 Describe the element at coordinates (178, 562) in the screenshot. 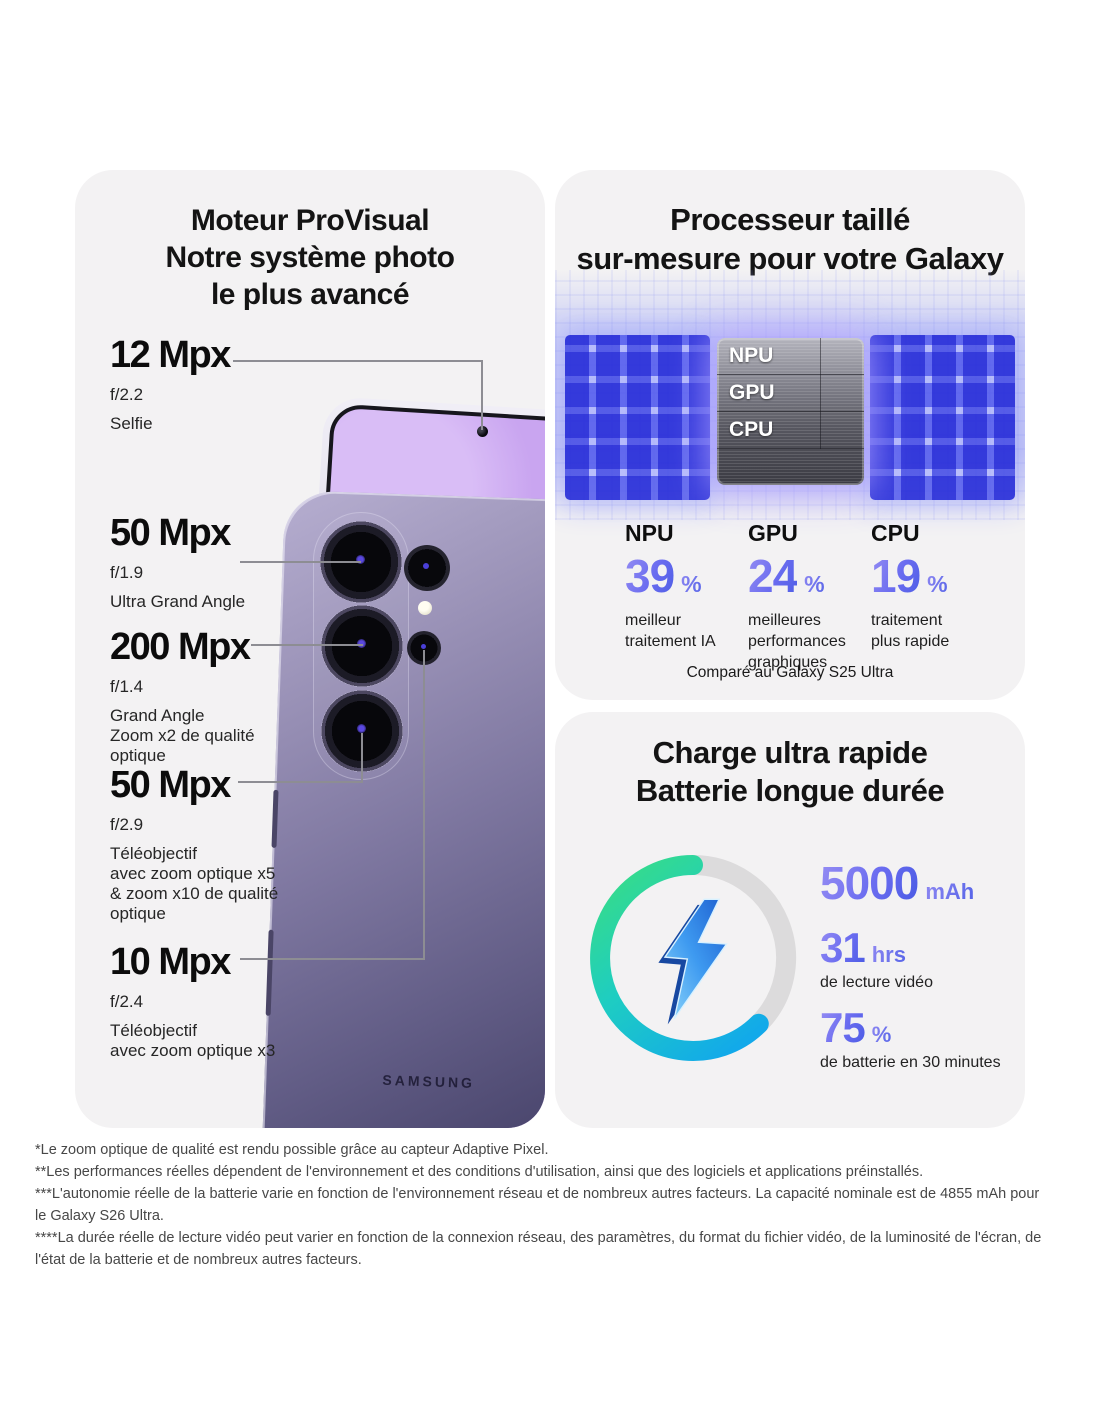

I see `camera-spec-ultrawide: 50 Mpx f/1.9 Ultra Grand Angle` at that location.